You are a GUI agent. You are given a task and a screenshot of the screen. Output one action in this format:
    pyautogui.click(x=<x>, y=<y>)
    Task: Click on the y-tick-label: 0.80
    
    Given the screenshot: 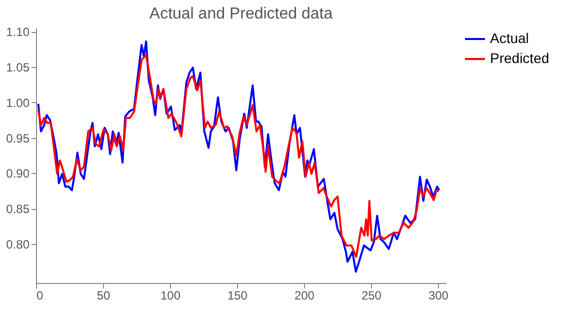 What is the action you would take?
    pyautogui.click(x=18, y=245)
    